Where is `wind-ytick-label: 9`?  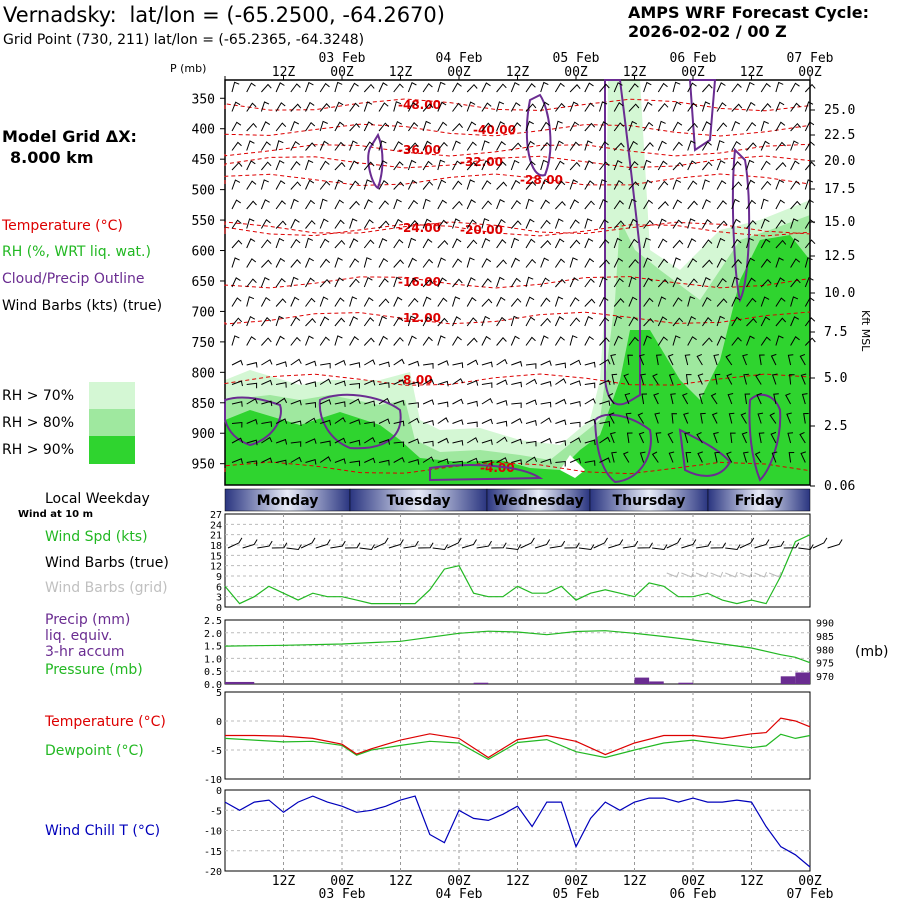
wind-ytick-label: 9 is located at coordinates (219, 577).